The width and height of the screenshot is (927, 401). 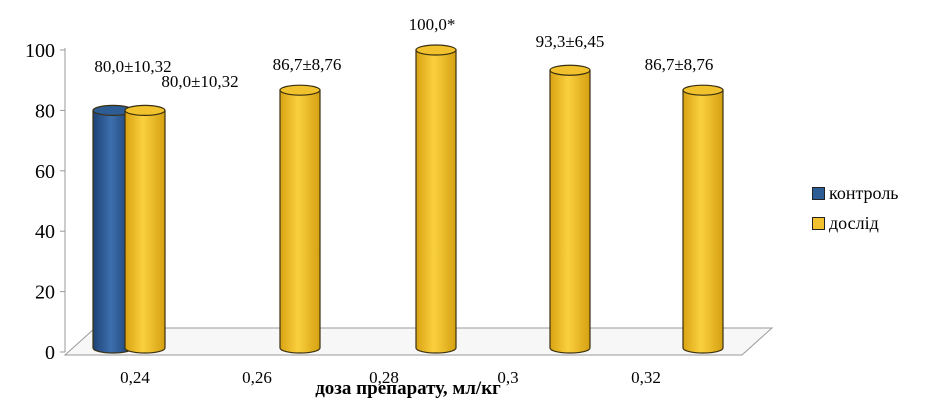 What do you see at coordinates (864, 193) in the screenshot?
I see `legend-label-control: контроль` at bounding box center [864, 193].